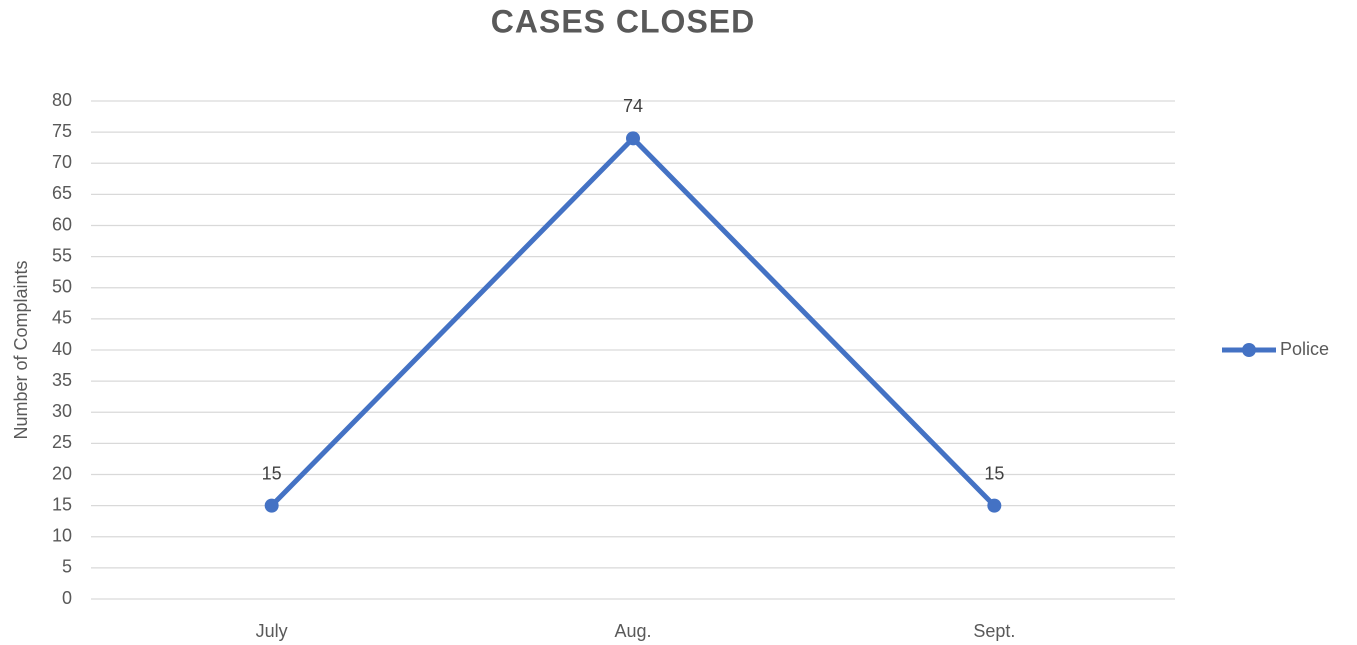 The width and height of the screenshot is (1357, 645). What do you see at coordinates (62, 162) in the screenshot?
I see `y-tick-label: 70` at bounding box center [62, 162].